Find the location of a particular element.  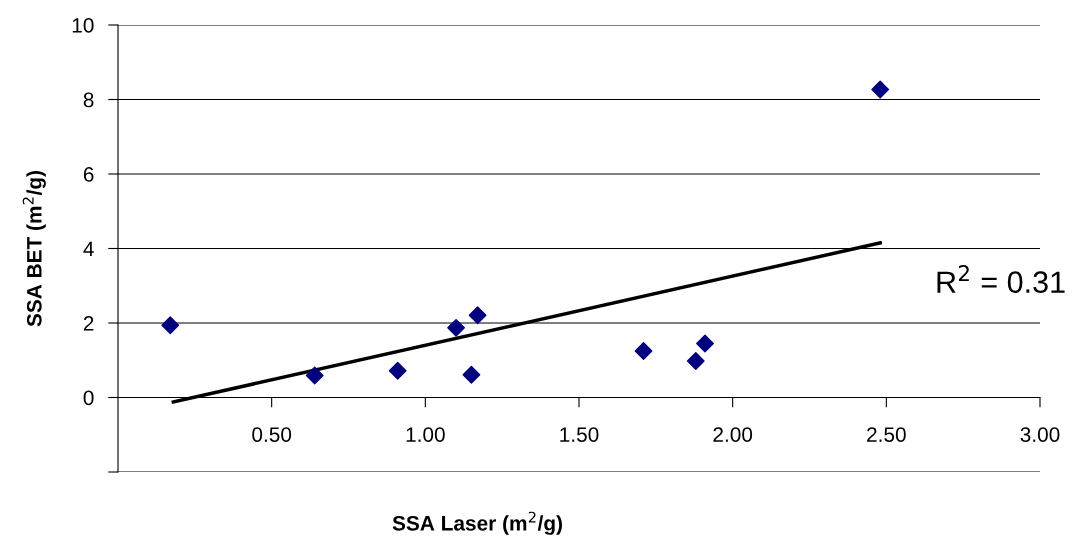

y-axis-title: SSA BET (m$^{2}$/g) is located at coordinates (34, 249).